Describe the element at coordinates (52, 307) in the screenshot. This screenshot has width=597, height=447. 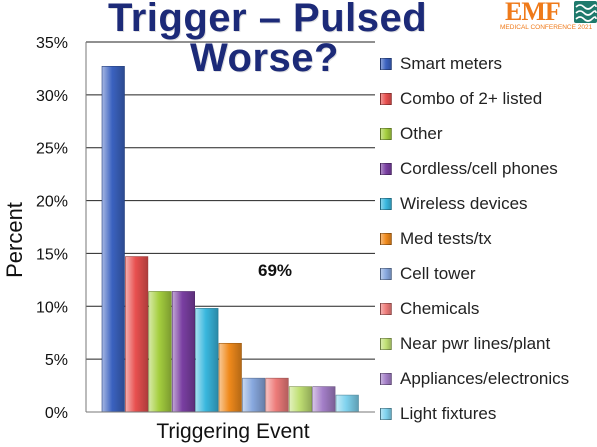
I see `y-tick-label: 10%` at that location.